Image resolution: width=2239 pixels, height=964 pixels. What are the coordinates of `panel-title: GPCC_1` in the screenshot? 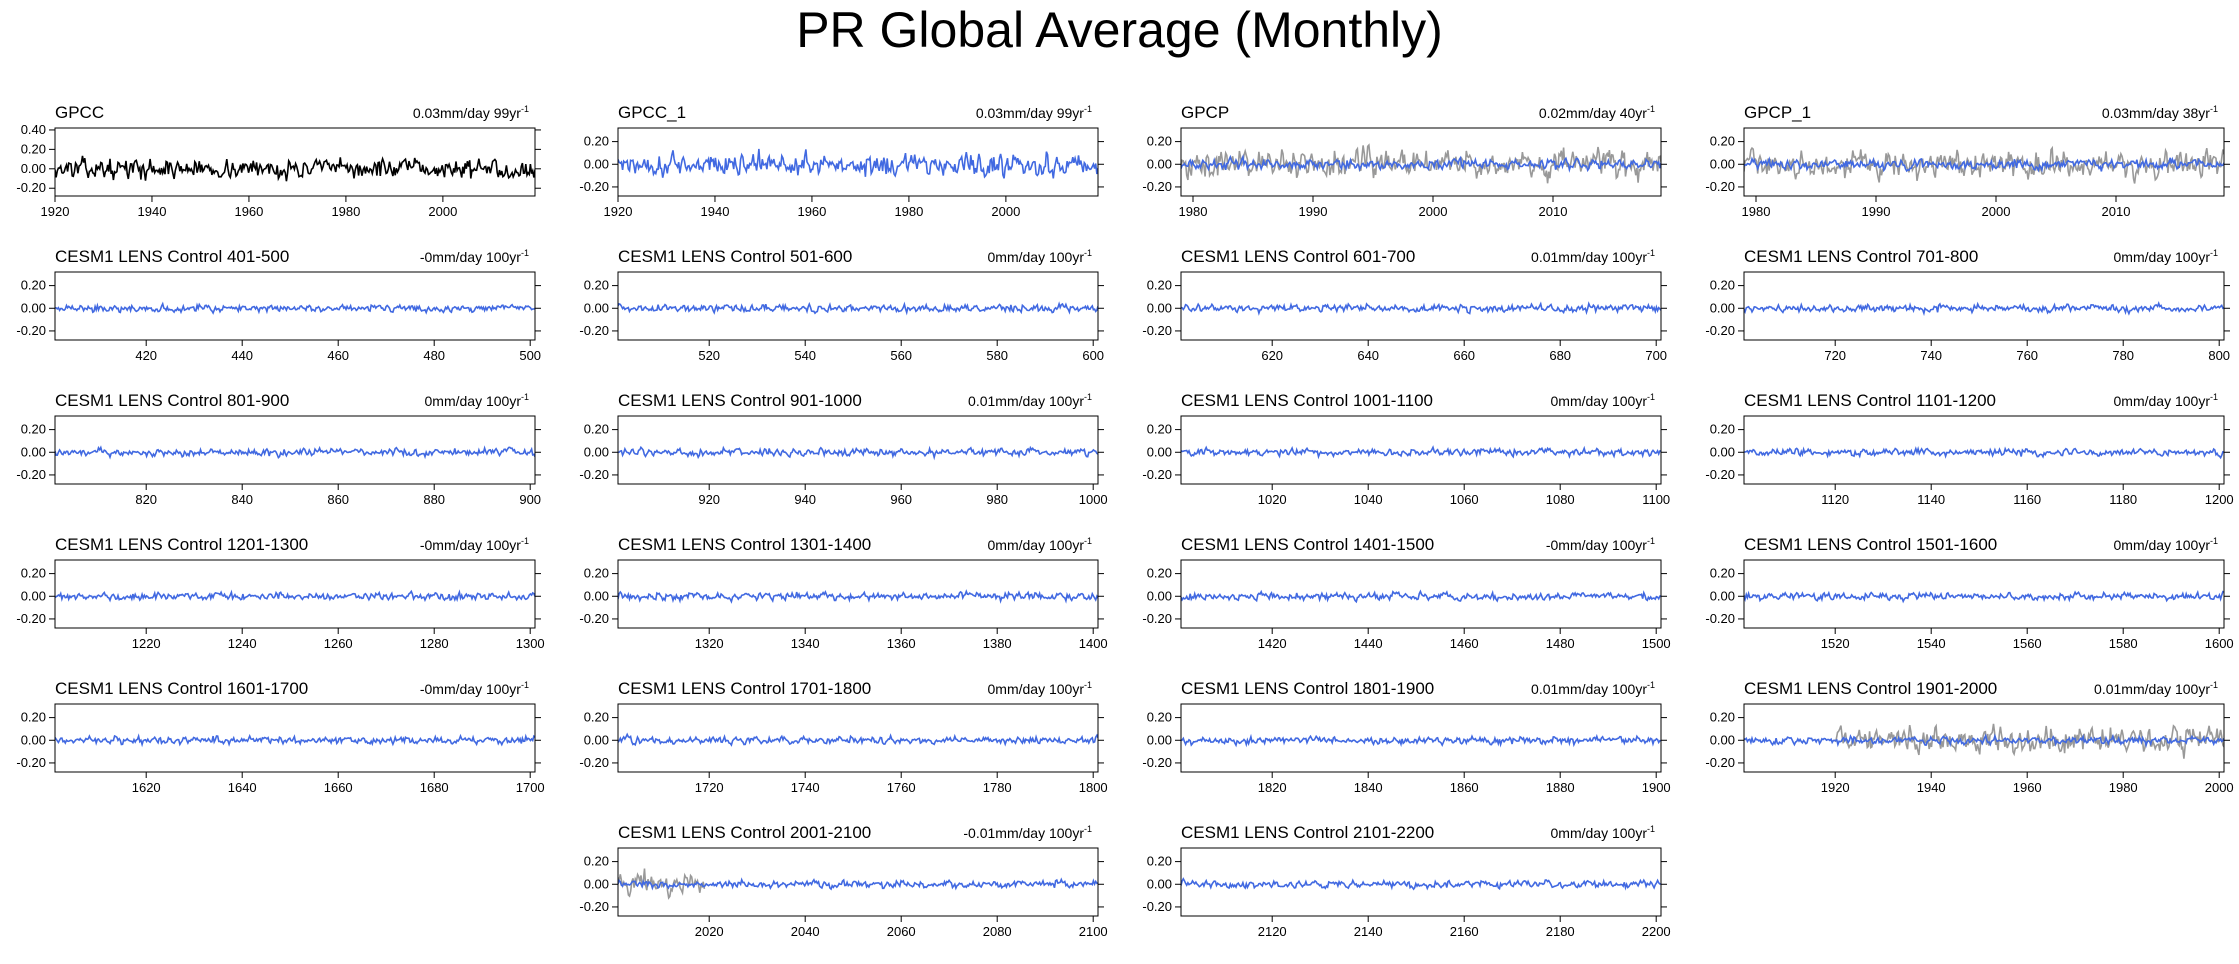 It's located at (652, 112).